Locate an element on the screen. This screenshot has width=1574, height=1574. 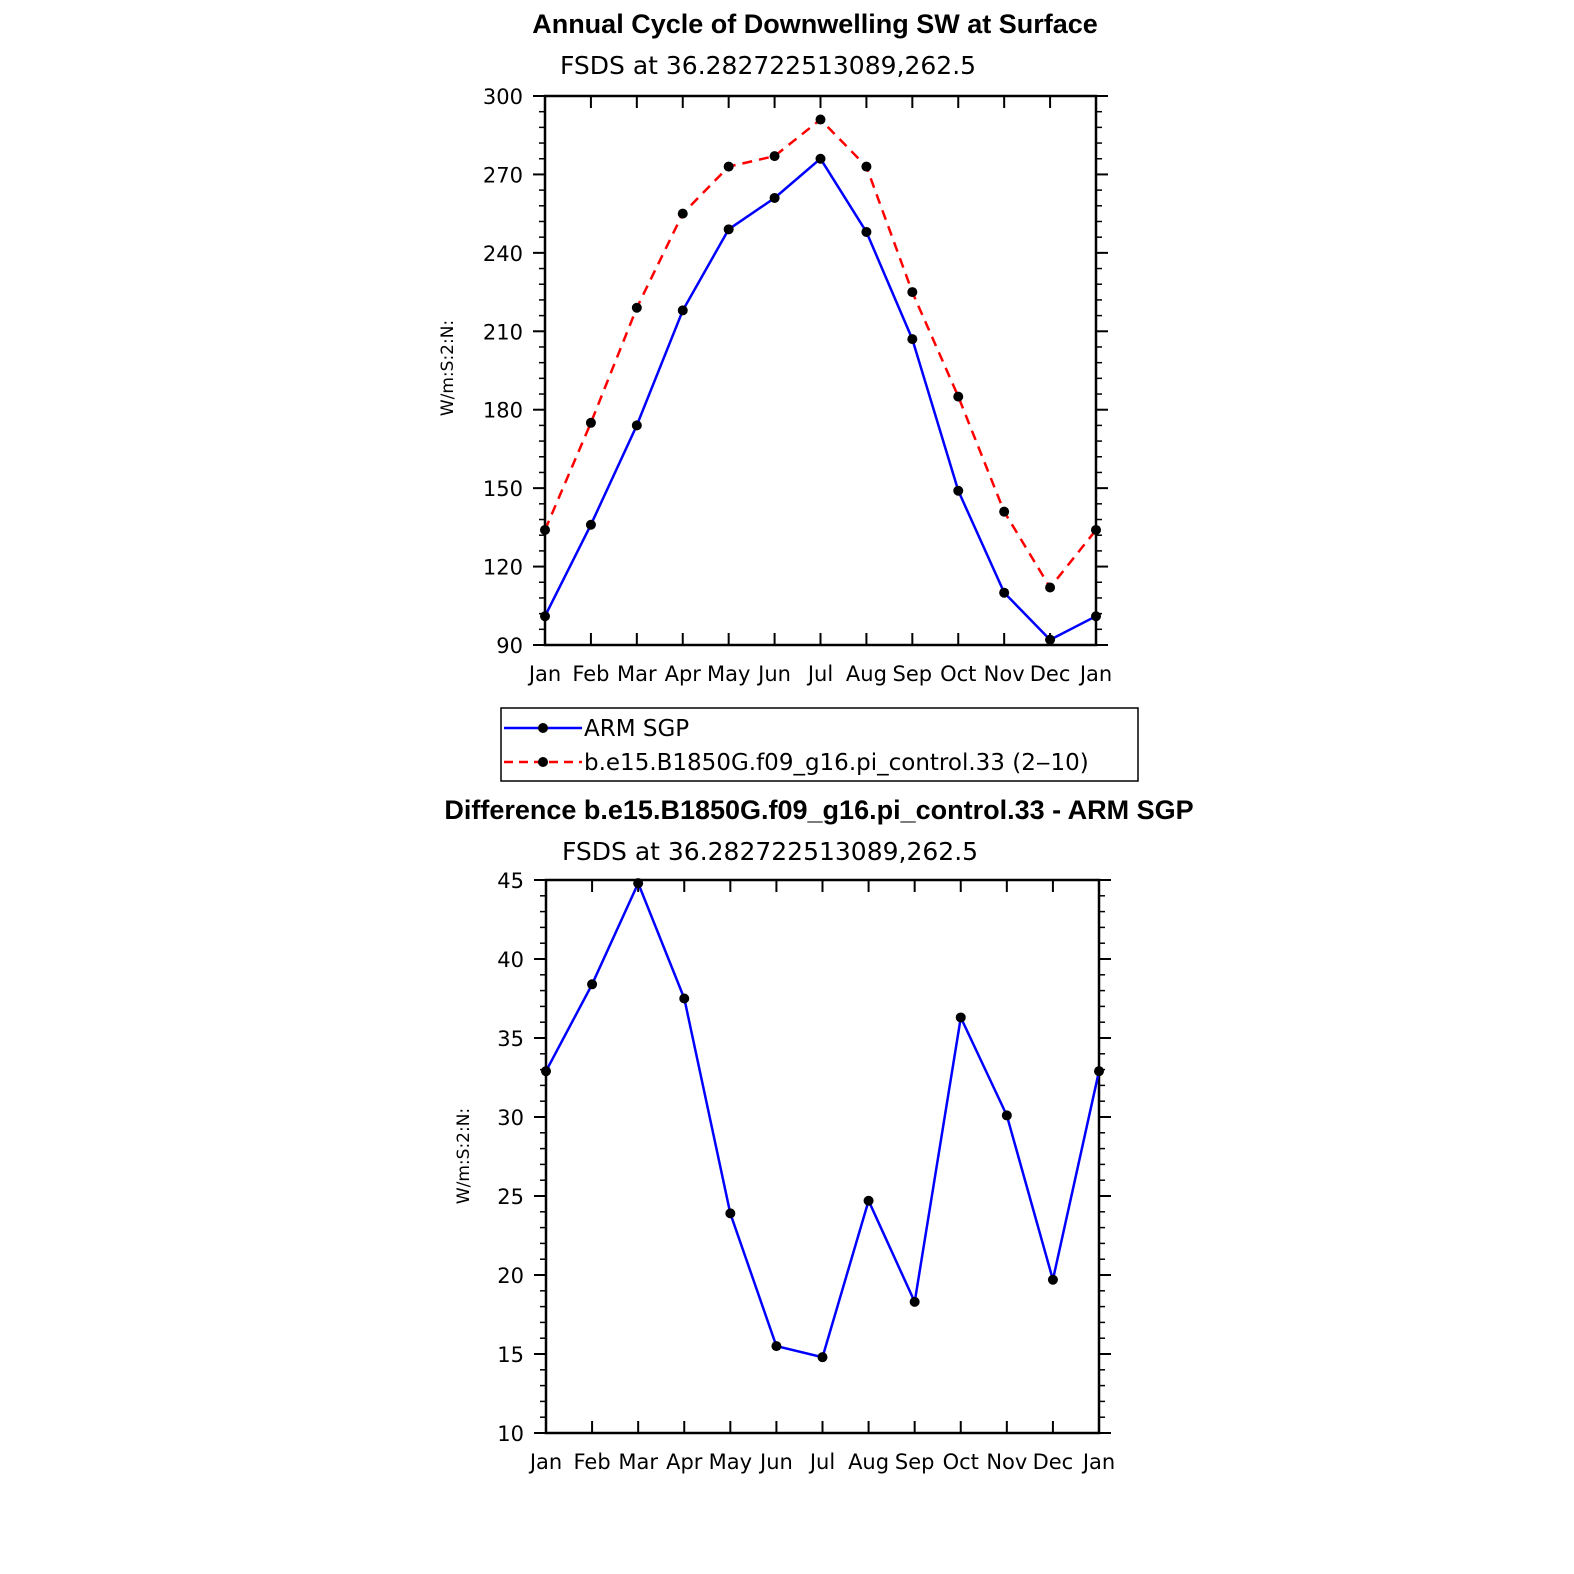
chart1-xtick-label: Dec is located at coordinates (1050, 674).